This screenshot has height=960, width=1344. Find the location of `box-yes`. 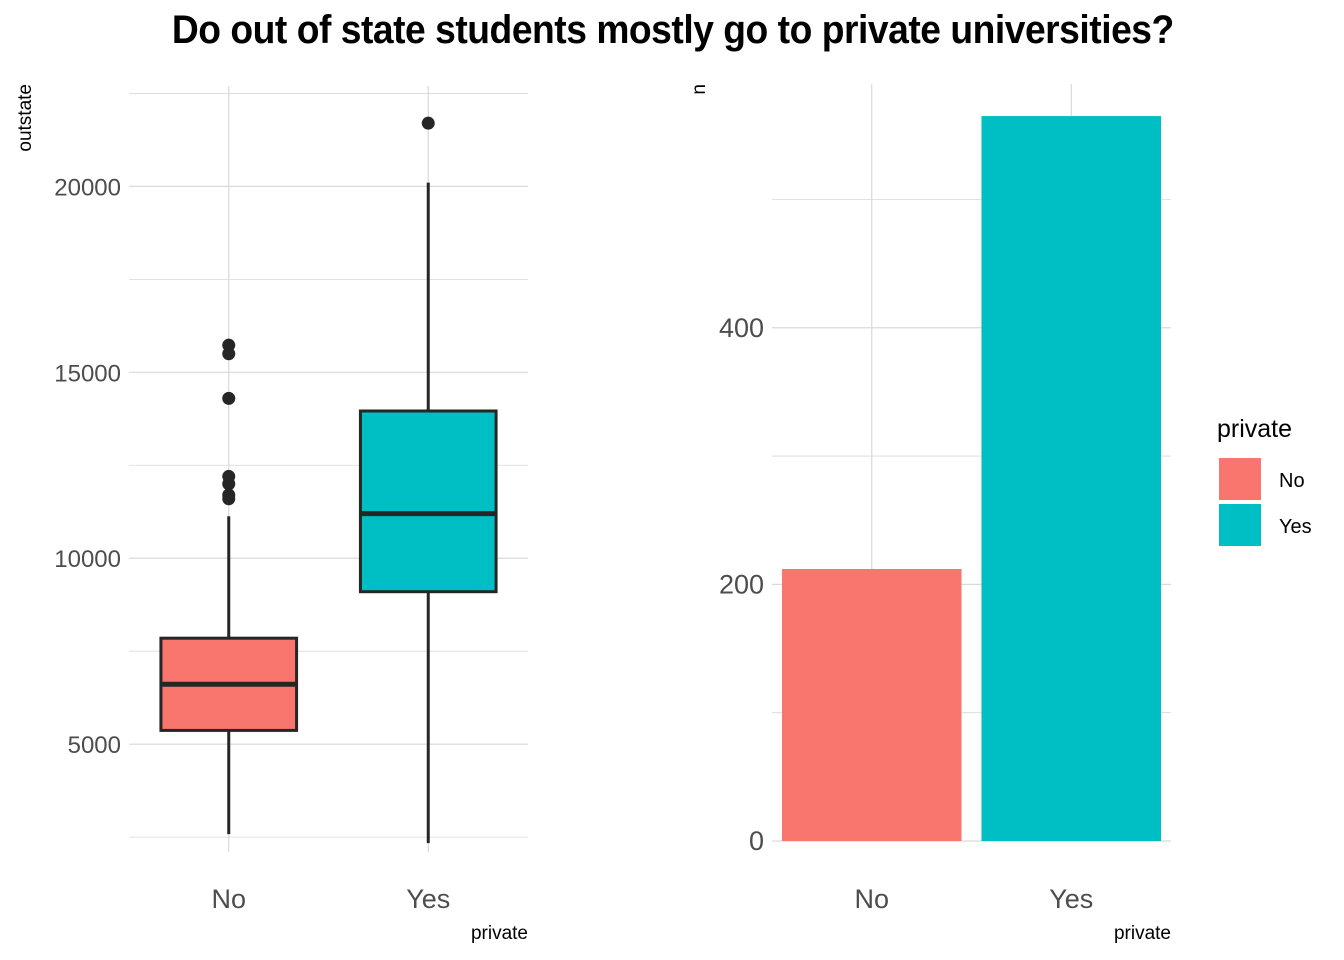

box-yes is located at coordinates (428, 480).